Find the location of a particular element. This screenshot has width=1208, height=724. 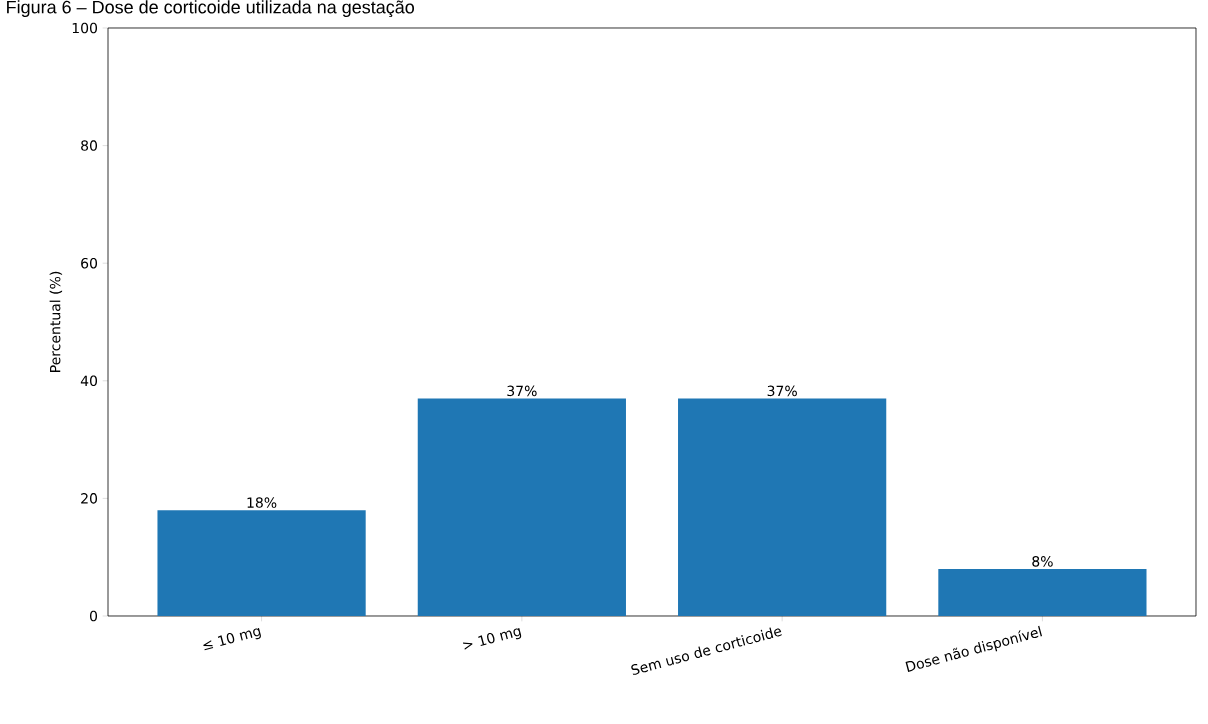

y-axis-title: Percentual (%) is located at coordinates (56, 321).